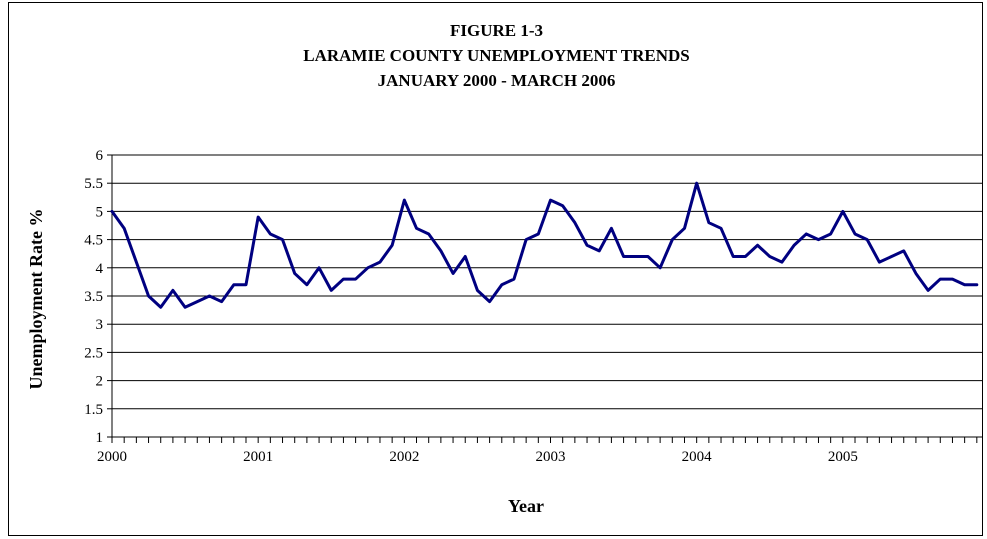 The image size is (987, 539). What do you see at coordinates (477, 457) in the screenshot?
I see `x-tick-labels: 2000 2001 2002 2003 2004 2005` at bounding box center [477, 457].